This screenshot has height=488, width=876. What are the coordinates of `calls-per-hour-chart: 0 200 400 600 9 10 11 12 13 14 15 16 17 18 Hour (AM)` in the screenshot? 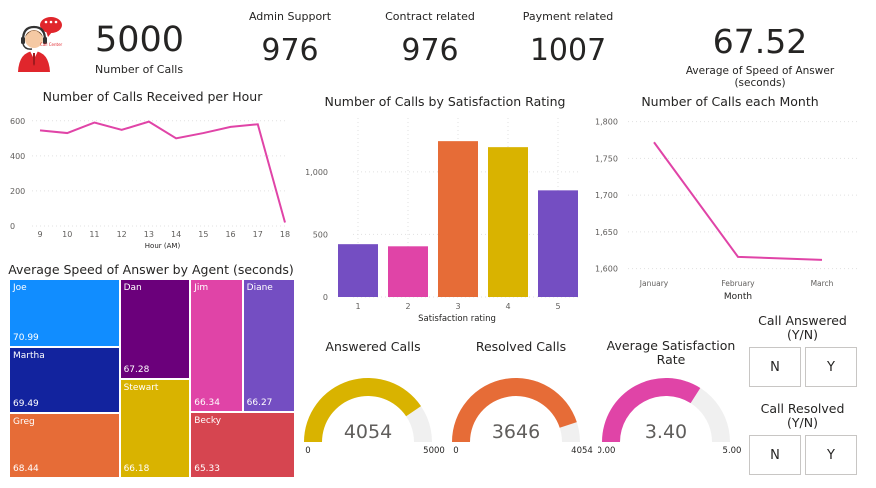 It's located at (150, 183).